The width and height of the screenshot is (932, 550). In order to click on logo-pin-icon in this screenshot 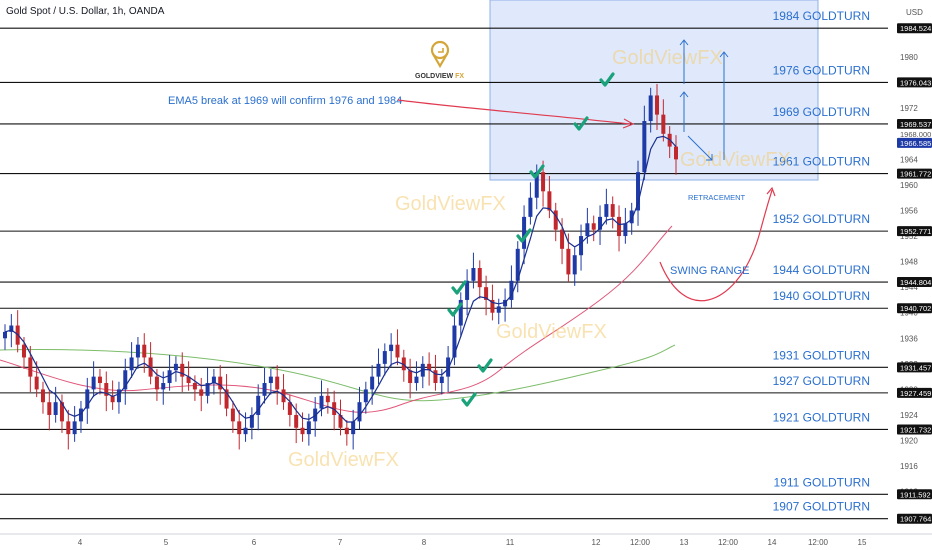, I will do `click(440, 61)`.